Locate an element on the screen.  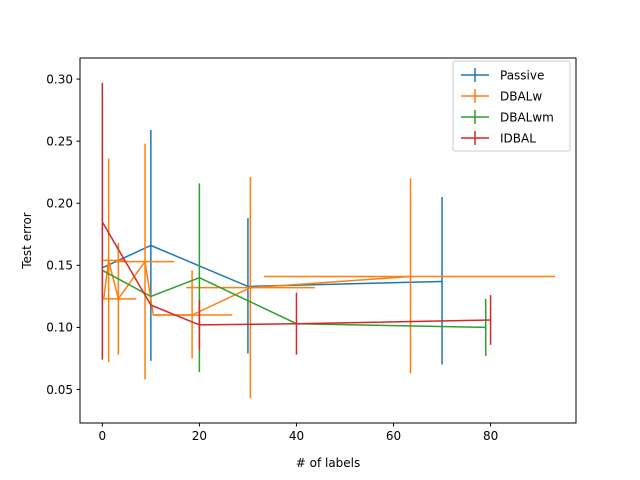
legend-entry-dbalwm: DBALwm is located at coordinates (507, 117).